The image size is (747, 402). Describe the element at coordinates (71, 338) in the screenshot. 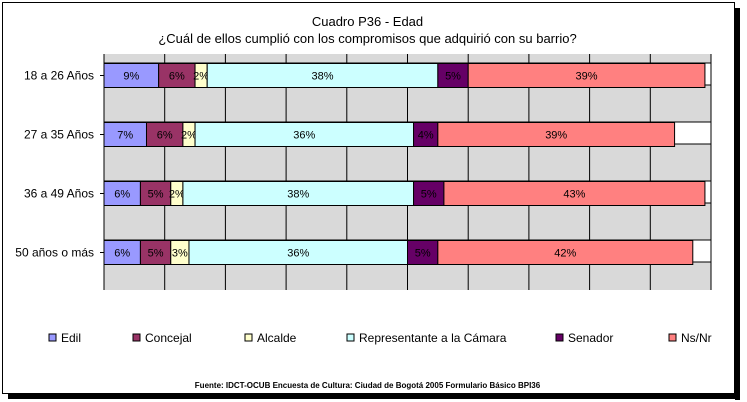

I see `legend-label: Edil` at that location.